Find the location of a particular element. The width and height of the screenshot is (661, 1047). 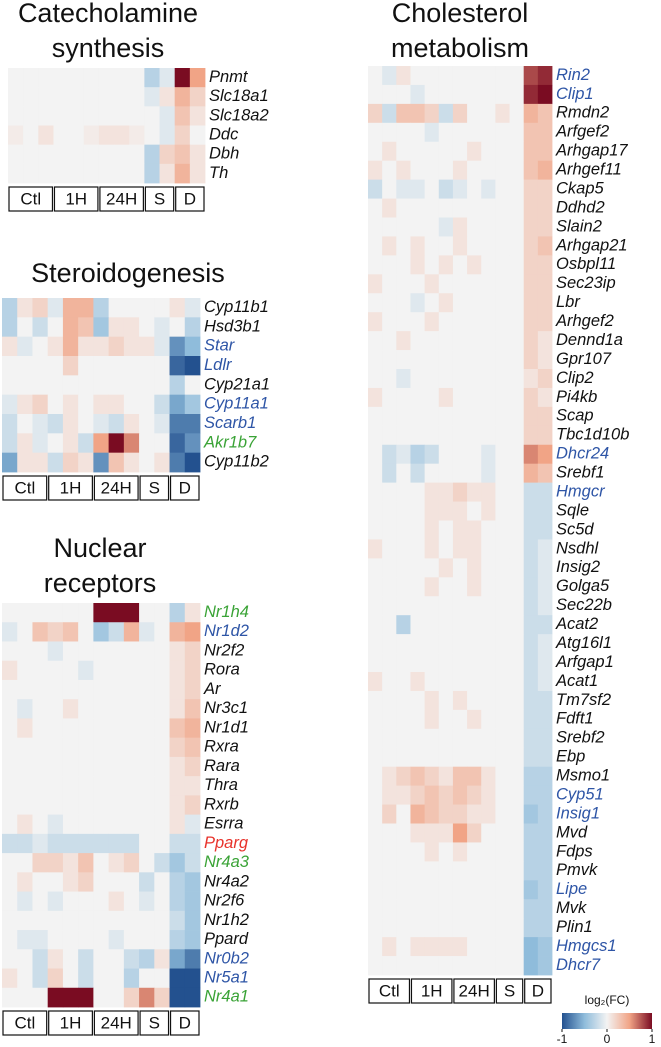

row-label: Rin2 is located at coordinates (573, 75).